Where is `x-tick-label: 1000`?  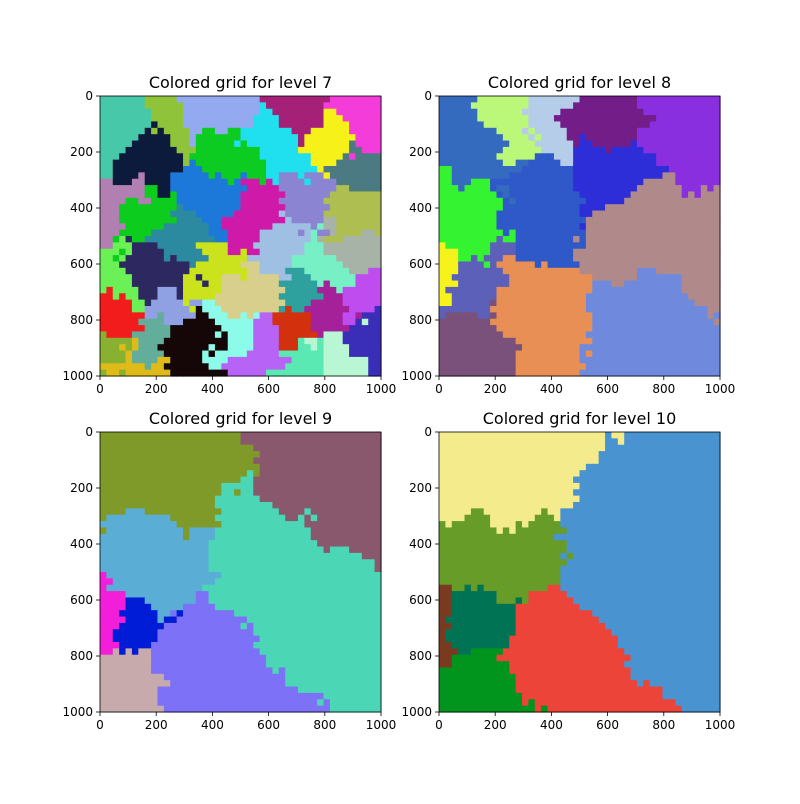 x-tick-label: 1000 is located at coordinates (720, 389).